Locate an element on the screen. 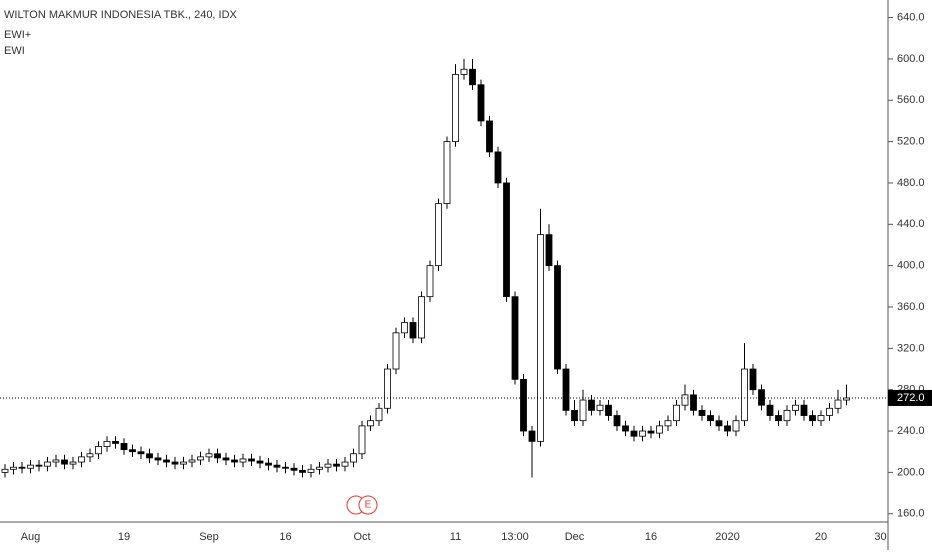 Image resolution: width=932 pixels, height=555 pixels. event-label: E is located at coordinates (368, 505).